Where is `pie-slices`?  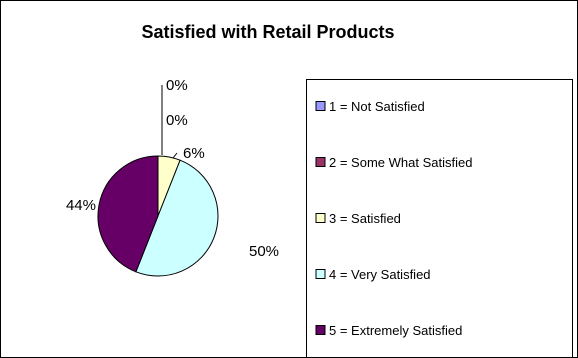
pie-slices is located at coordinates (158, 216).